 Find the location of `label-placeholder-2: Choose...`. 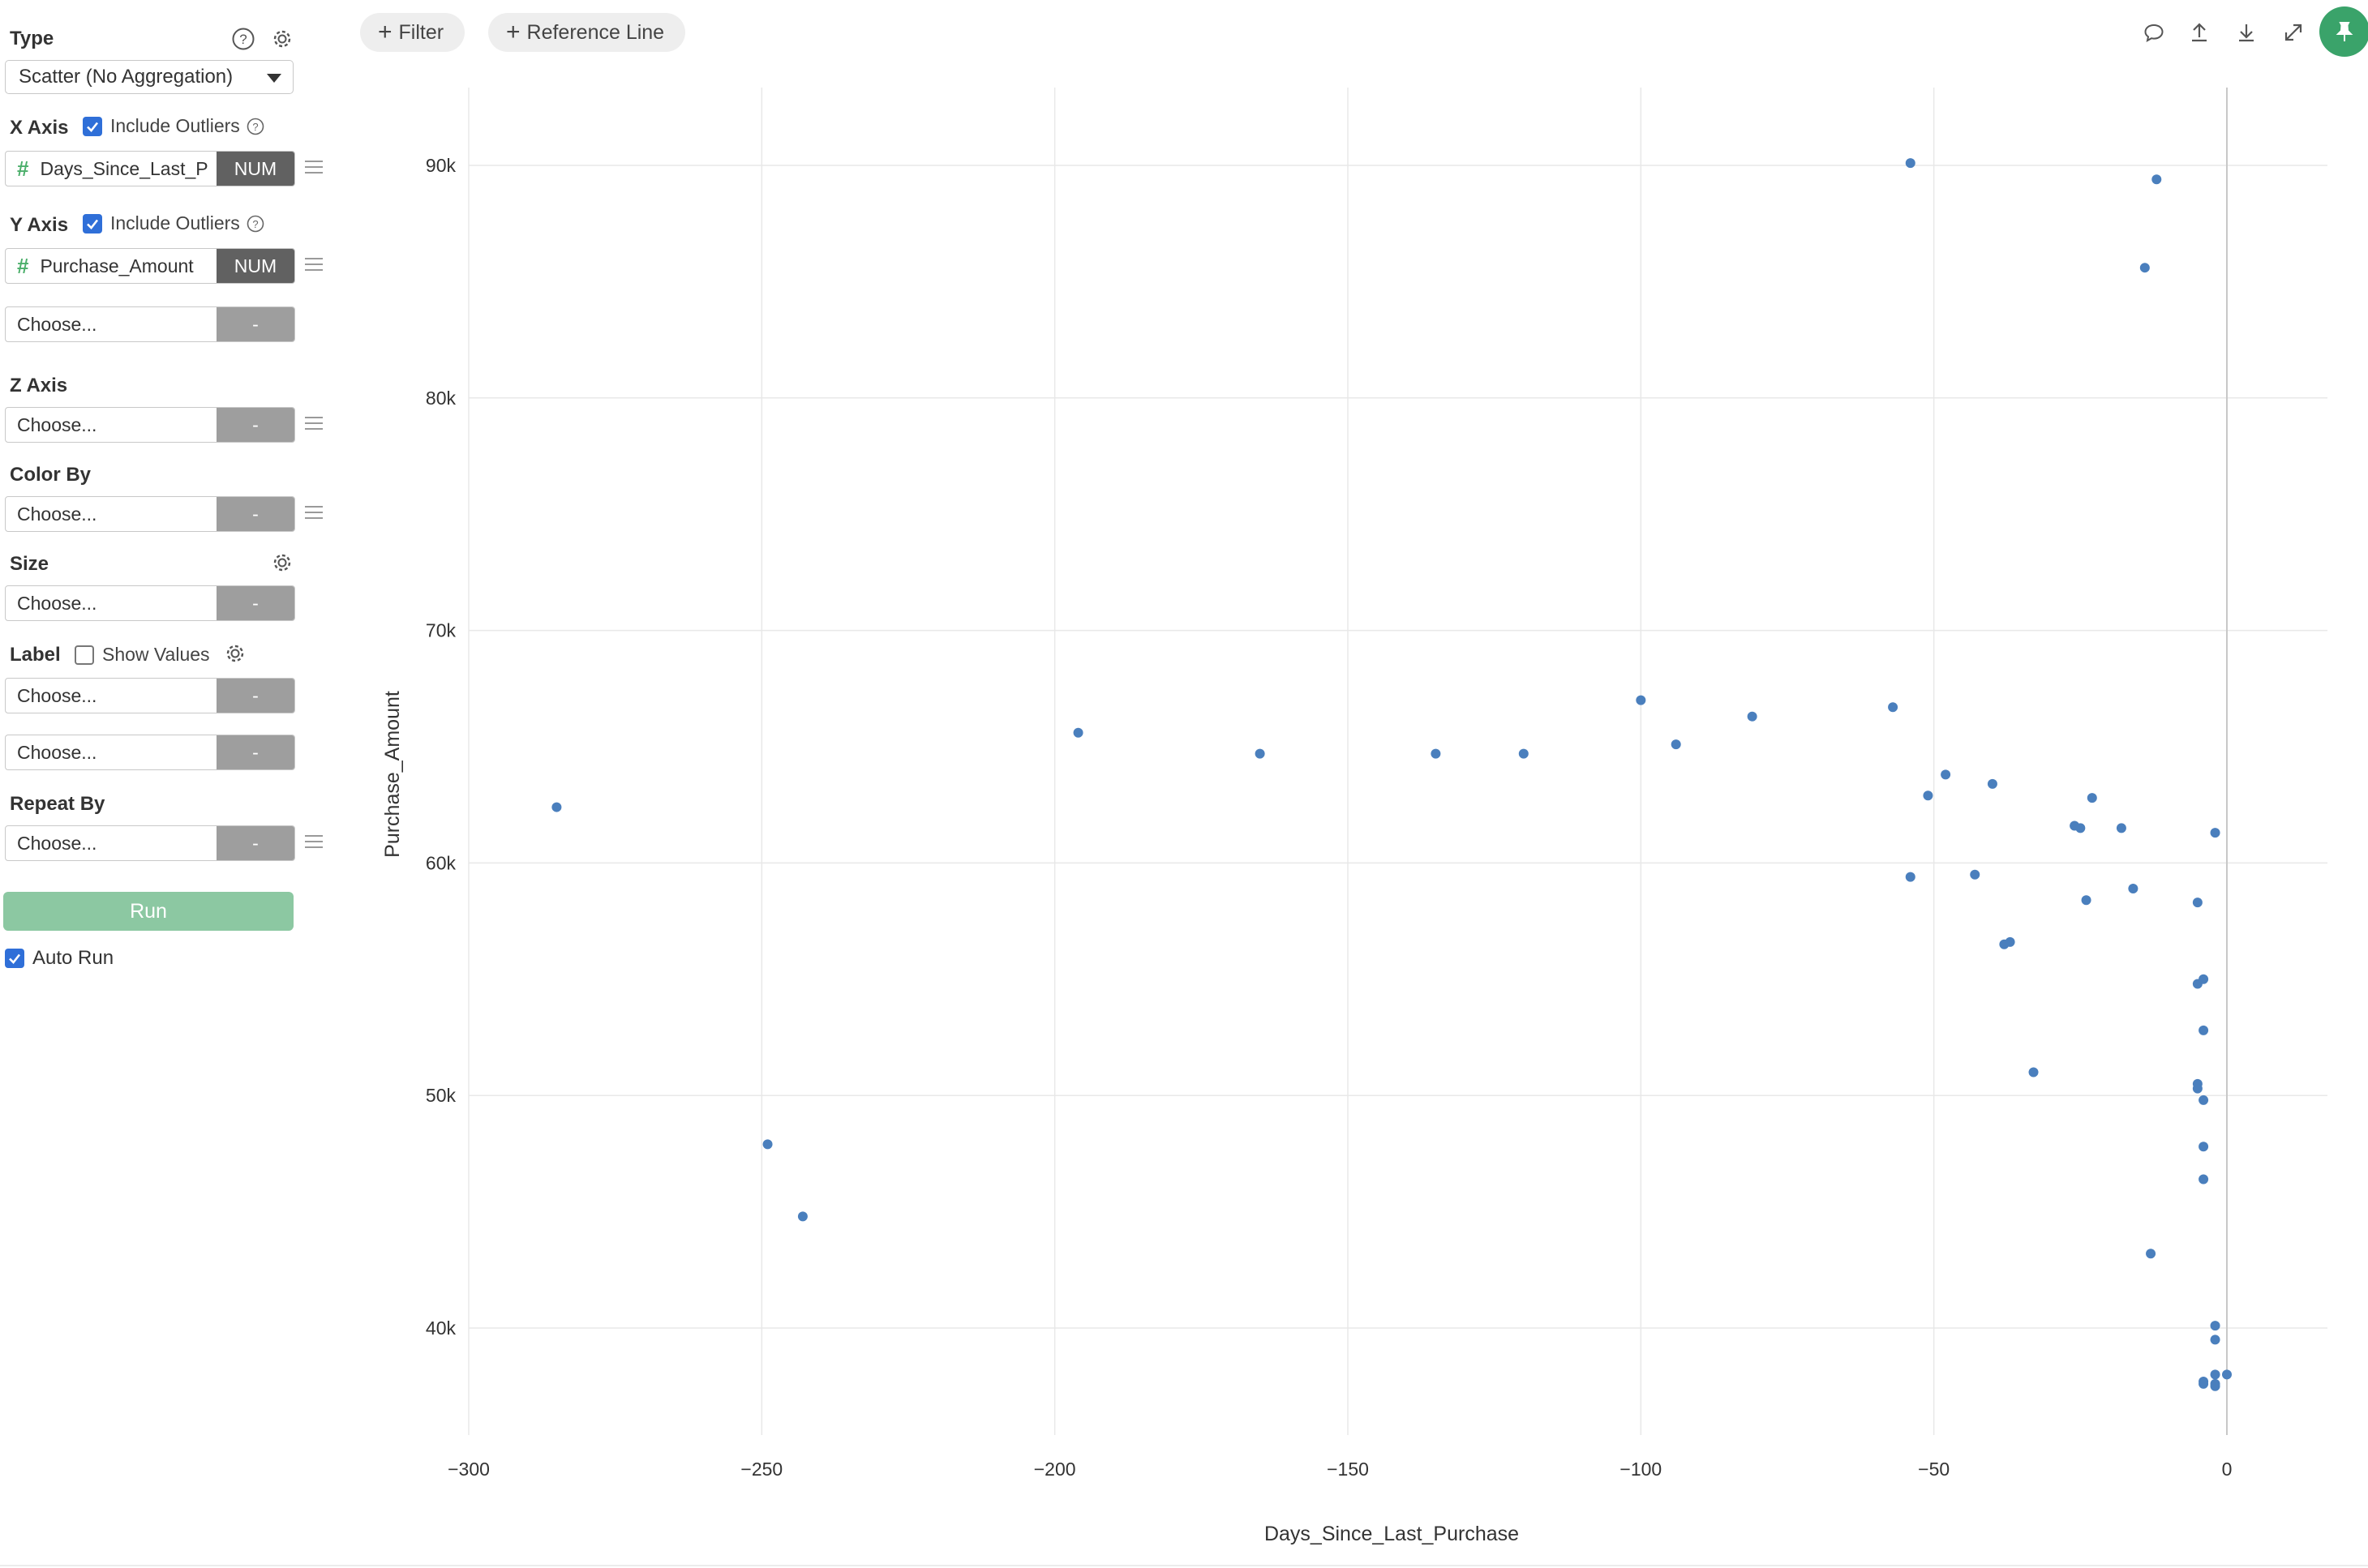

label-placeholder-2: Choose... is located at coordinates (57, 752).